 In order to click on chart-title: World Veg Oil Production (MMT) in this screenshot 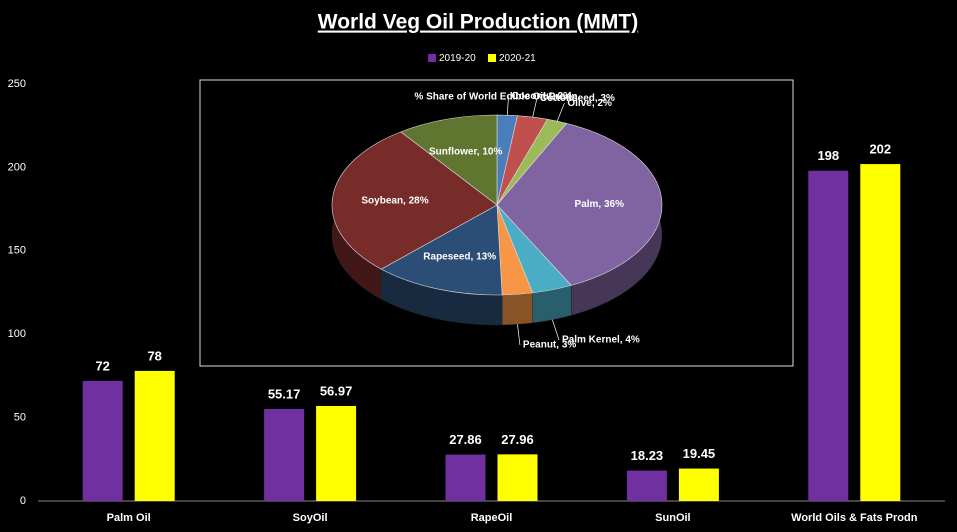, I will do `click(478, 22)`.